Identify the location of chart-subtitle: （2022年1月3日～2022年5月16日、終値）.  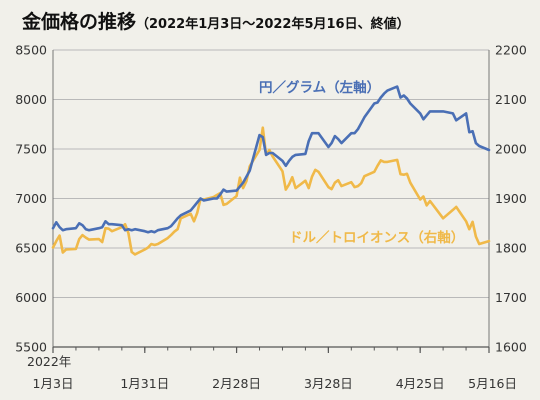
(273, 24).